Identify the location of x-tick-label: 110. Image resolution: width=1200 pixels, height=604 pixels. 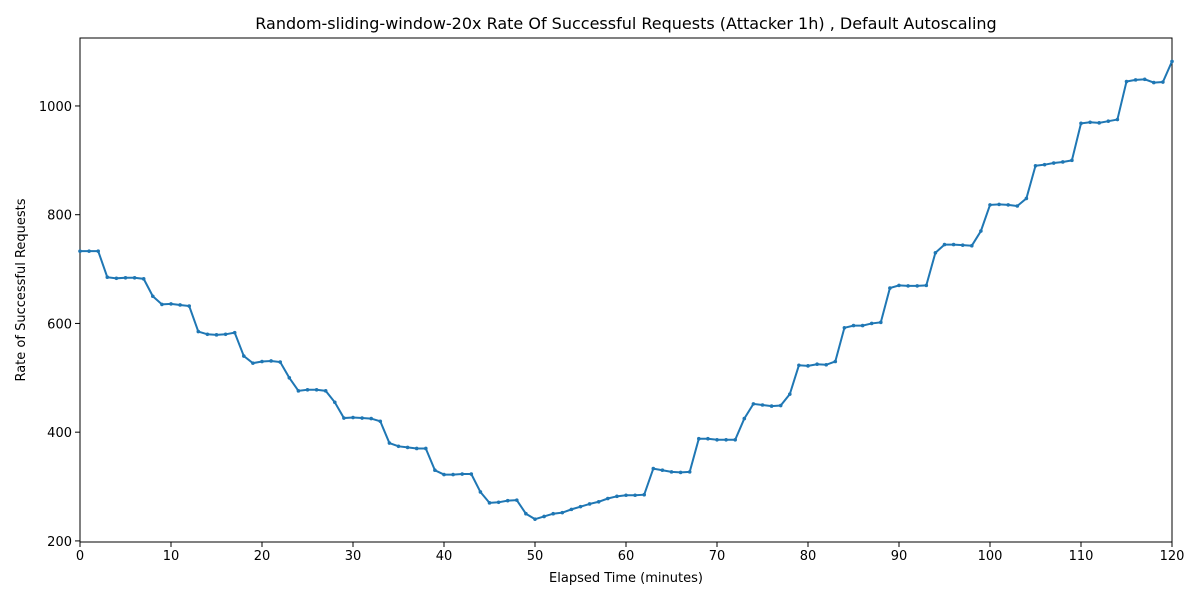
(1081, 556).